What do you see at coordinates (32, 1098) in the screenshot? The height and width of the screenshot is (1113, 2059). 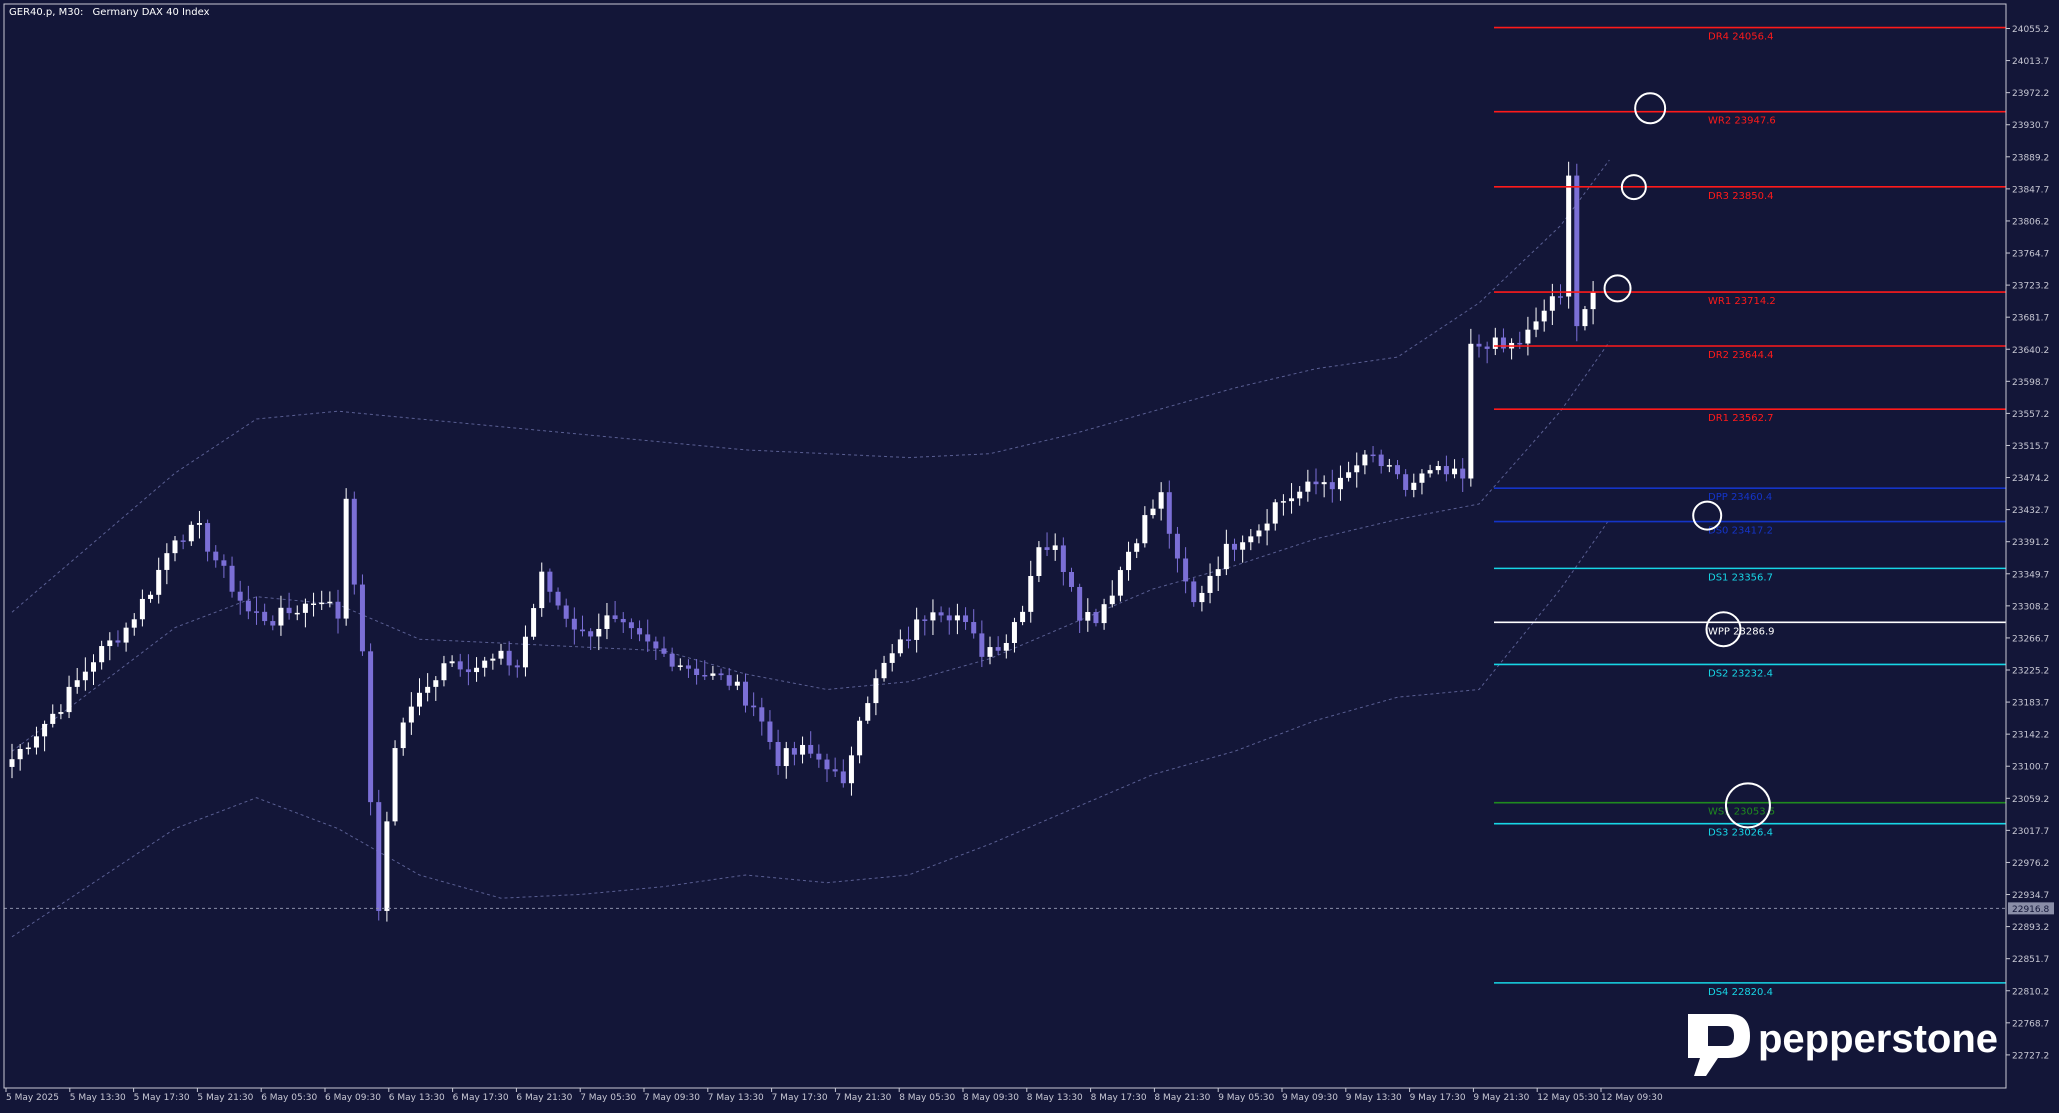 I see `x-tick-label: 5 May 2025` at bounding box center [32, 1098].